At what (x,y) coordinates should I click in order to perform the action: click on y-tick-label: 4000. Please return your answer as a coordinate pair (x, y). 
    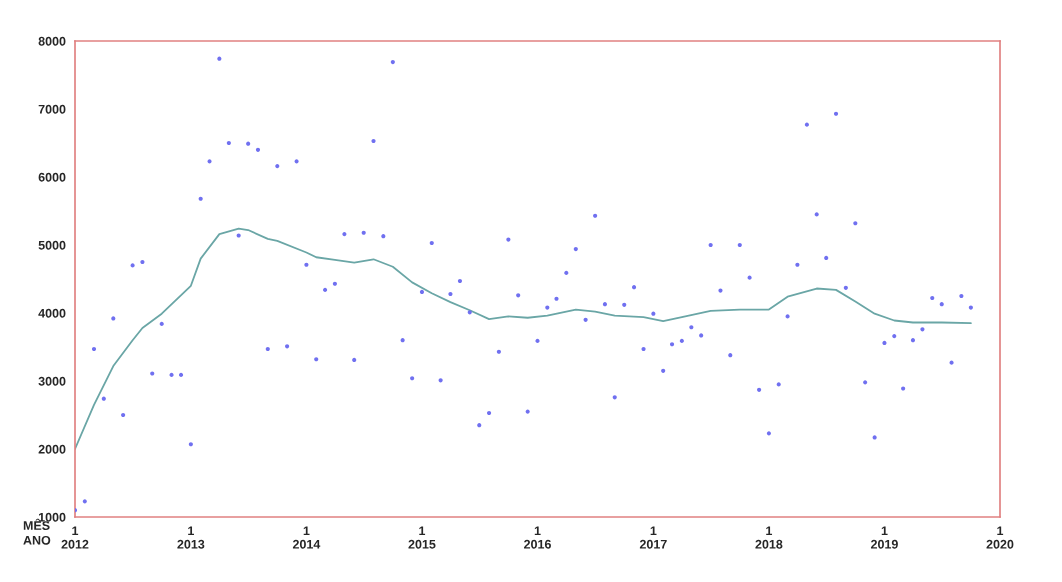
    Looking at the image, I should click on (52, 313).